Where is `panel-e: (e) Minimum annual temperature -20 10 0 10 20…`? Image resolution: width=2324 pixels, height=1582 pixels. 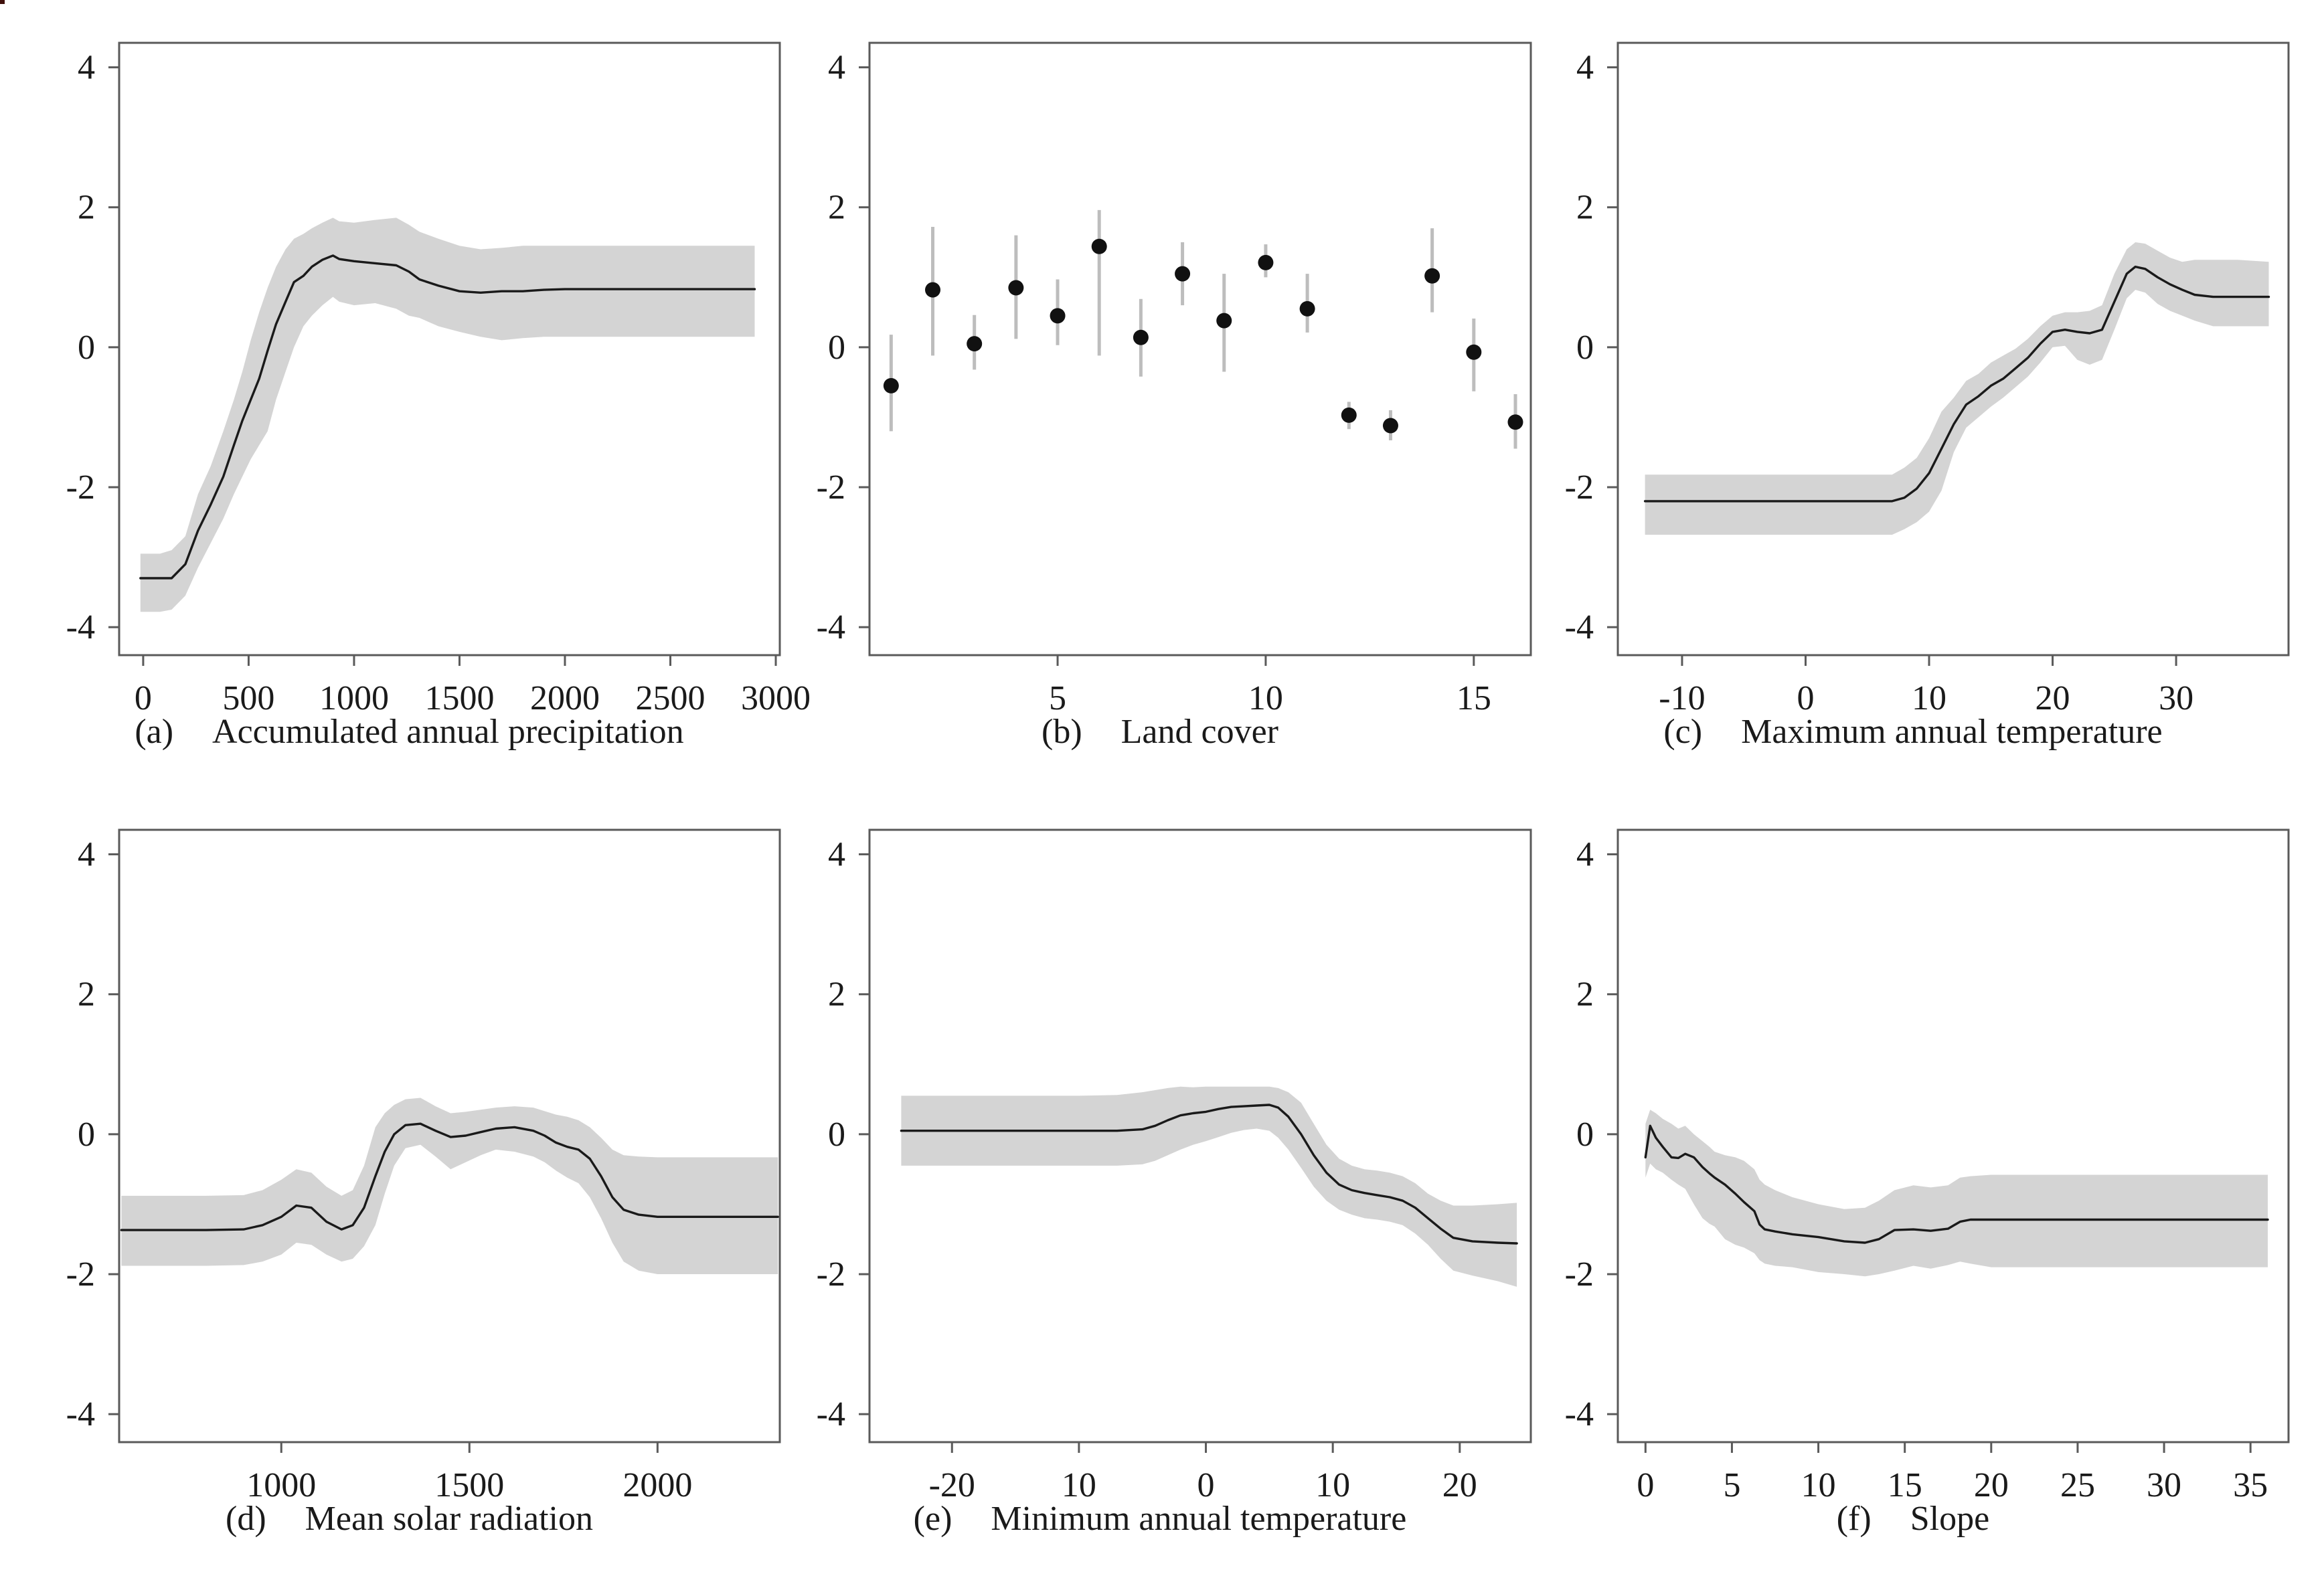
panel-e: (e) Minimum annual temperature -20 10 0 10 20… is located at coordinates (1174, 1183).